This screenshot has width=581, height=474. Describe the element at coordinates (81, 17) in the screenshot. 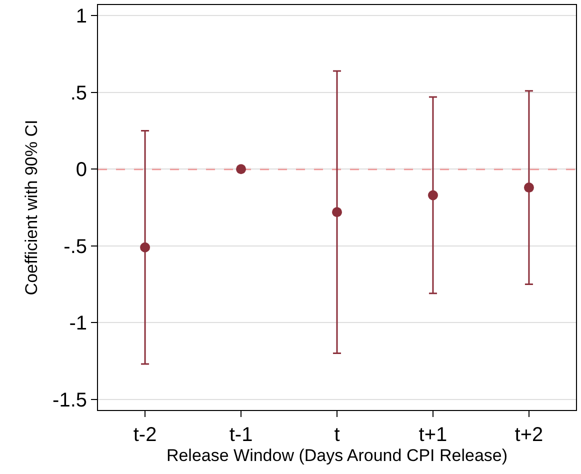

I see `y-tick-label: 1` at that location.